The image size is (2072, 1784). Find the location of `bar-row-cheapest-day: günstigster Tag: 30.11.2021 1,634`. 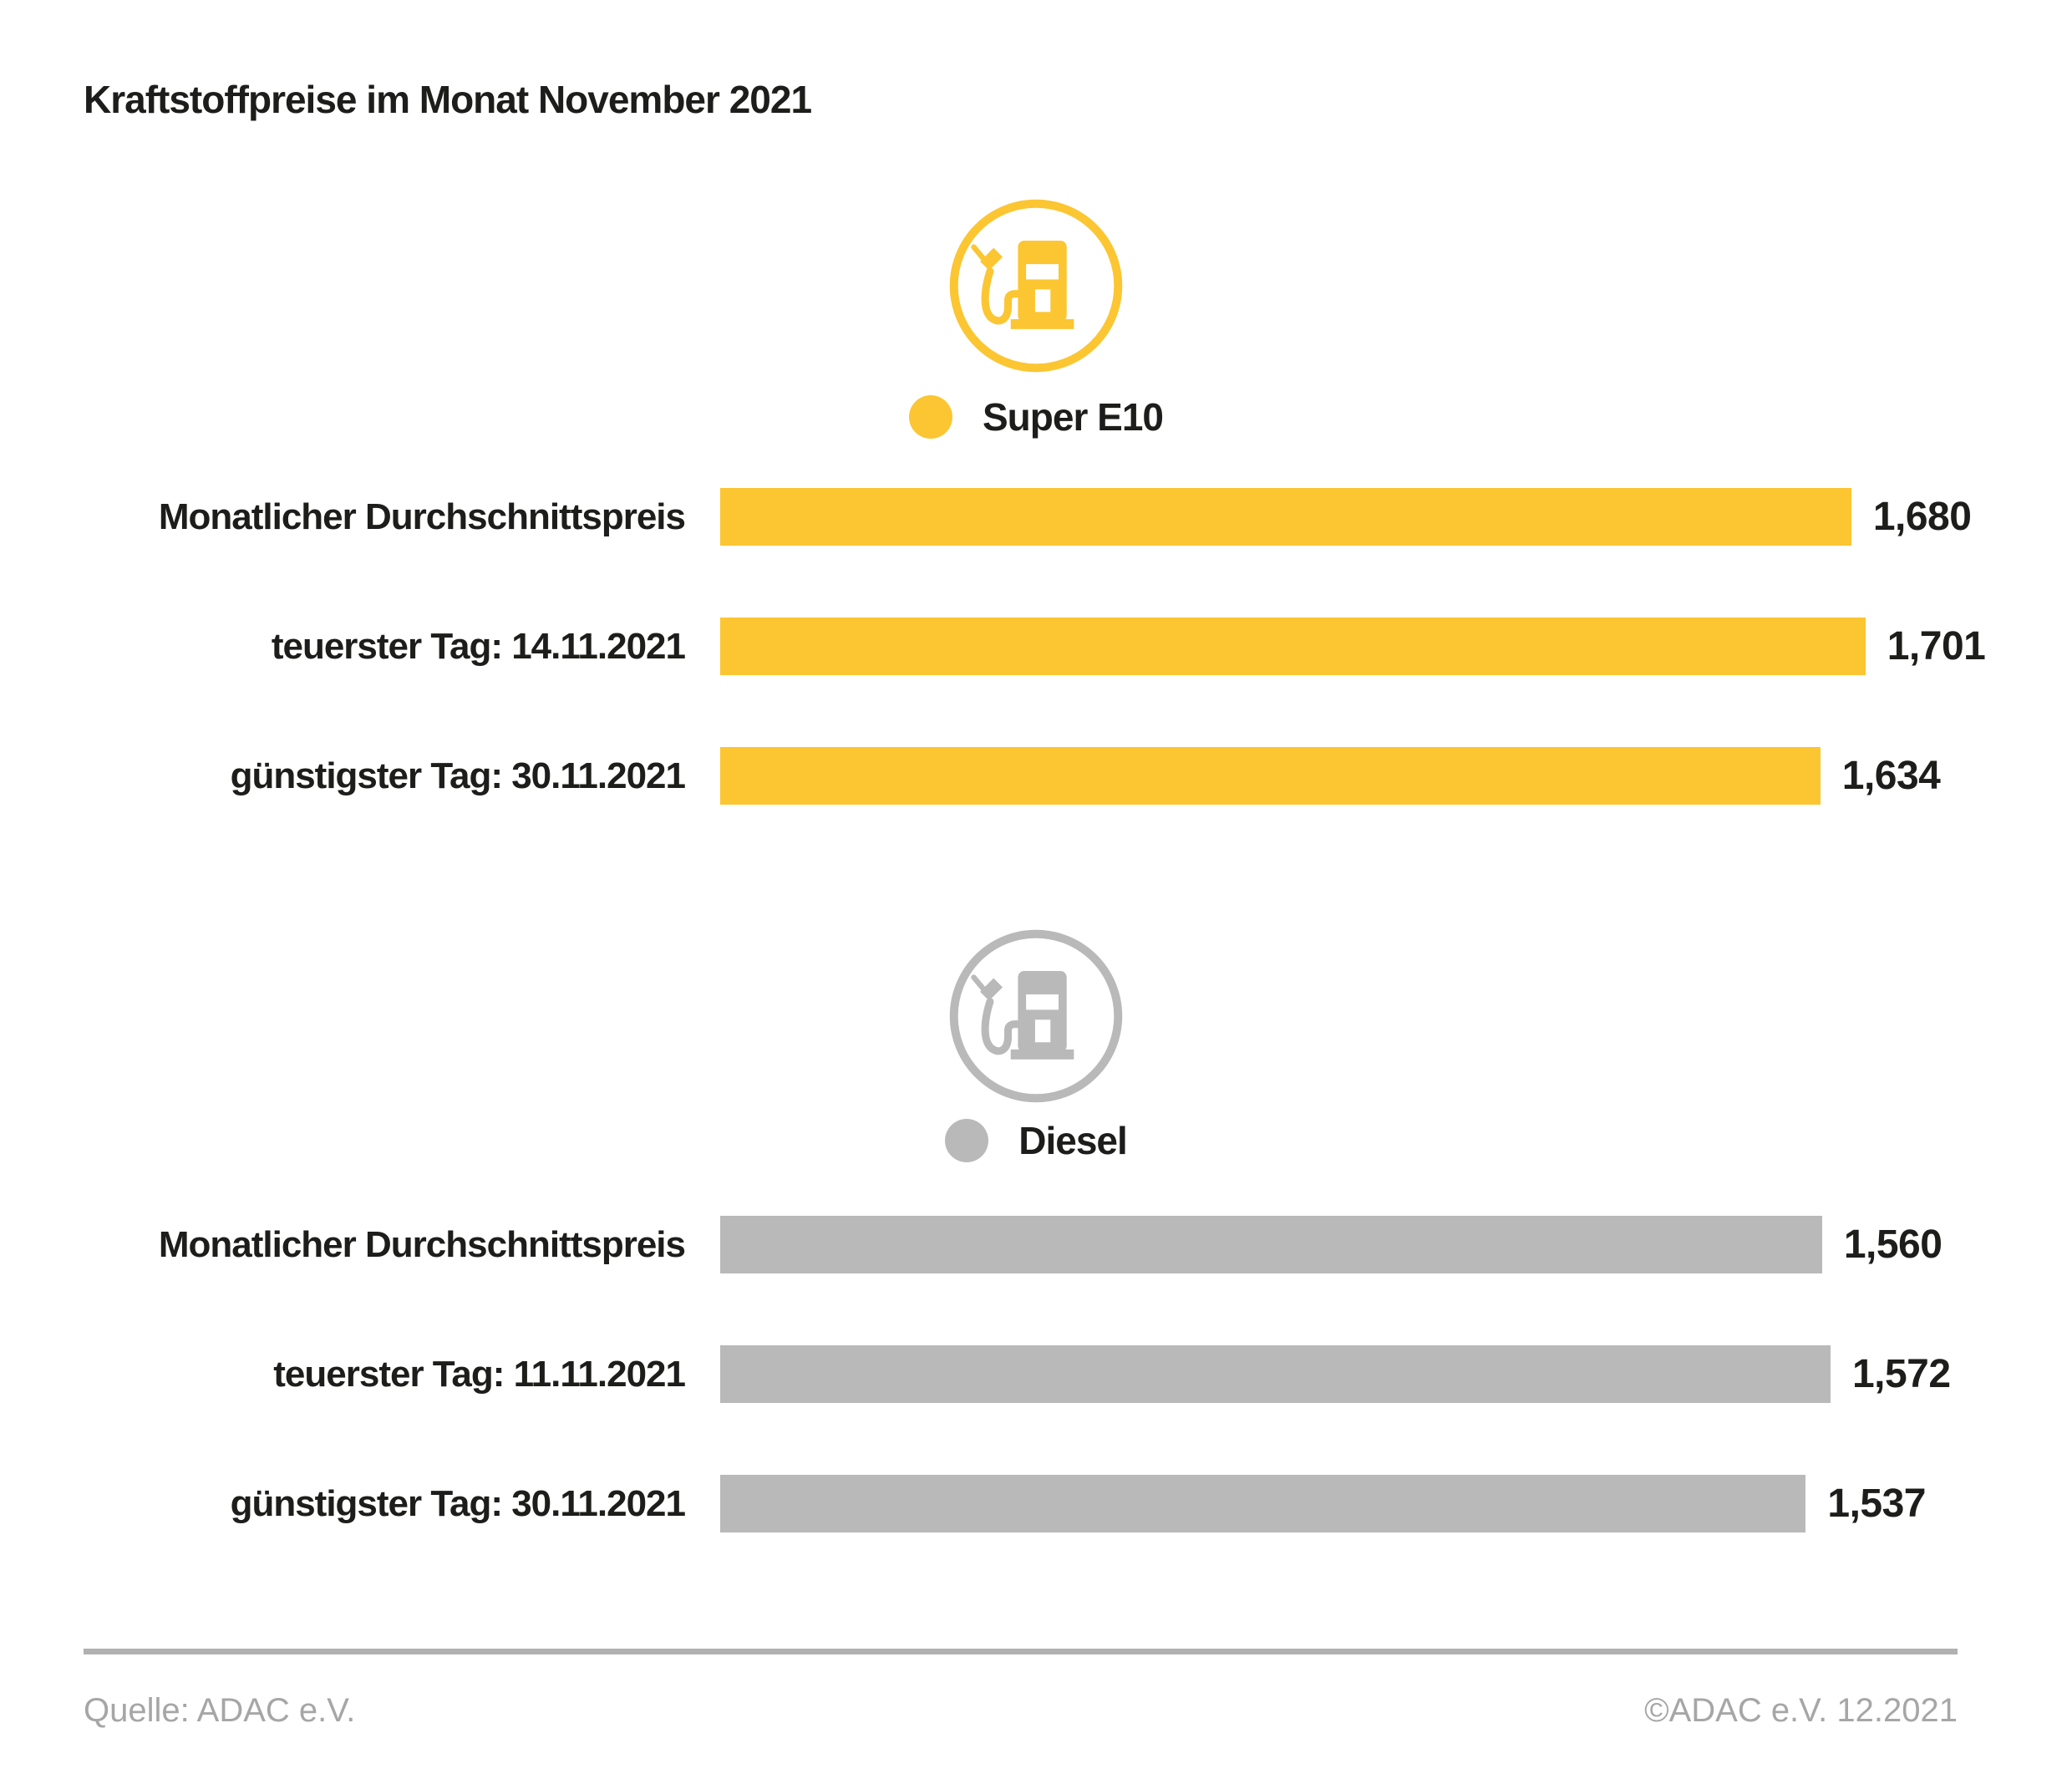

bar-row-cheapest-day: günstigster Tag: 30.11.2021 1,634 is located at coordinates (1036, 776).